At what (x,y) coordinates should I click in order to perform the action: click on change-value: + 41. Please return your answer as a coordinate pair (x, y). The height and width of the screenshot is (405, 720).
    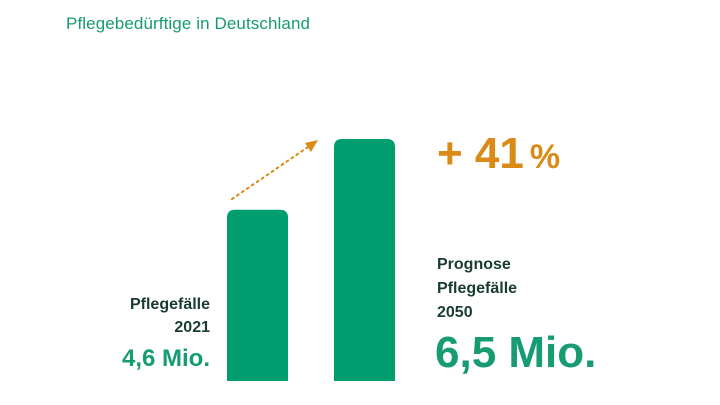
    Looking at the image, I should click on (480, 153).